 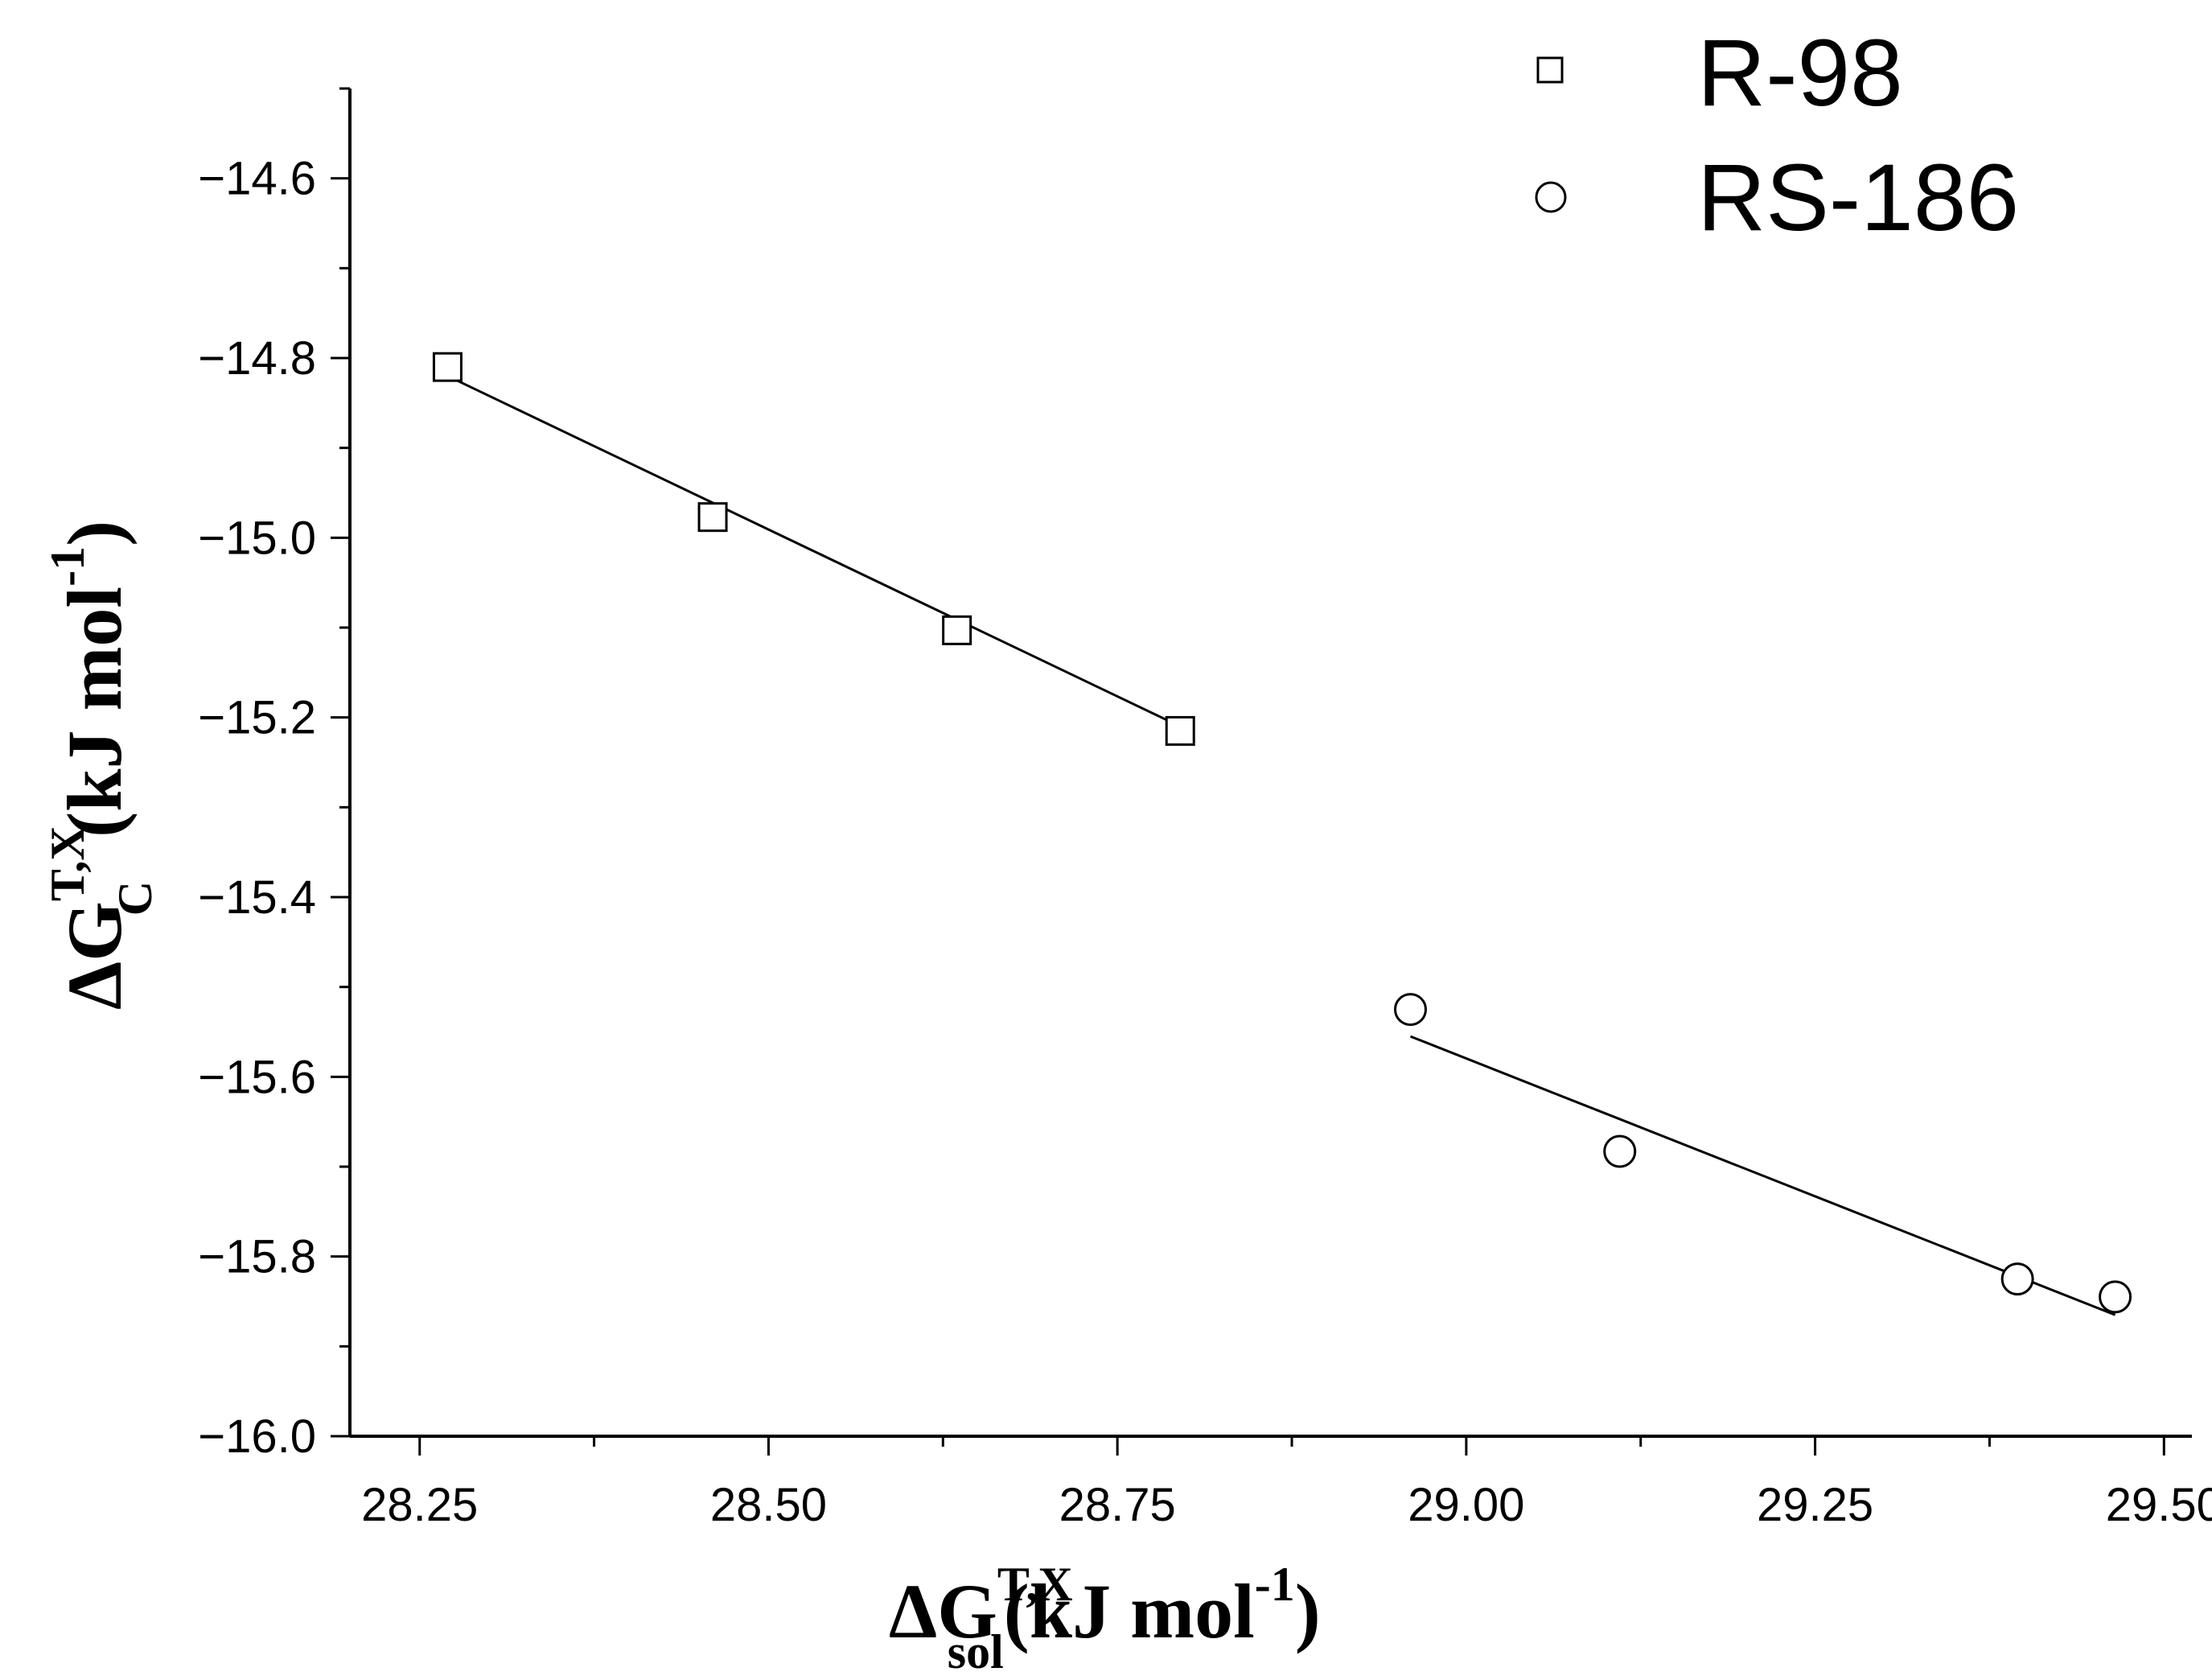 What do you see at coordinates (257, 538) in the screenshot?
I see `y-tick-label: −15.0` at bounding box center [257, 538].